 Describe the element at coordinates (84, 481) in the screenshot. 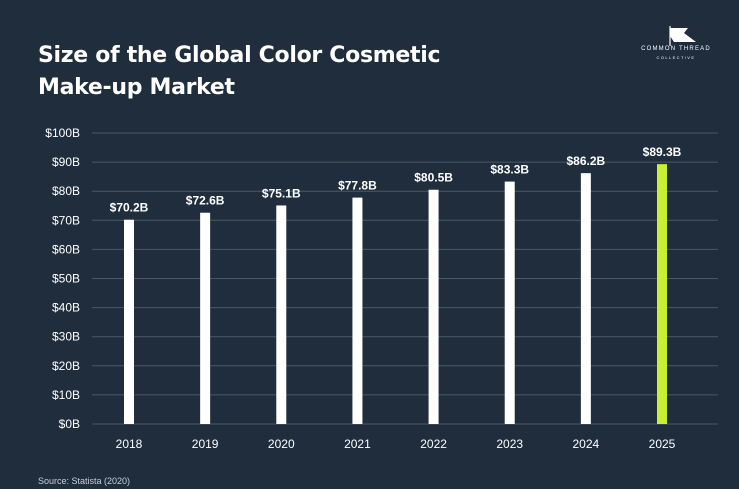

I see `source-note: Source: Statista (2020)` at that location.